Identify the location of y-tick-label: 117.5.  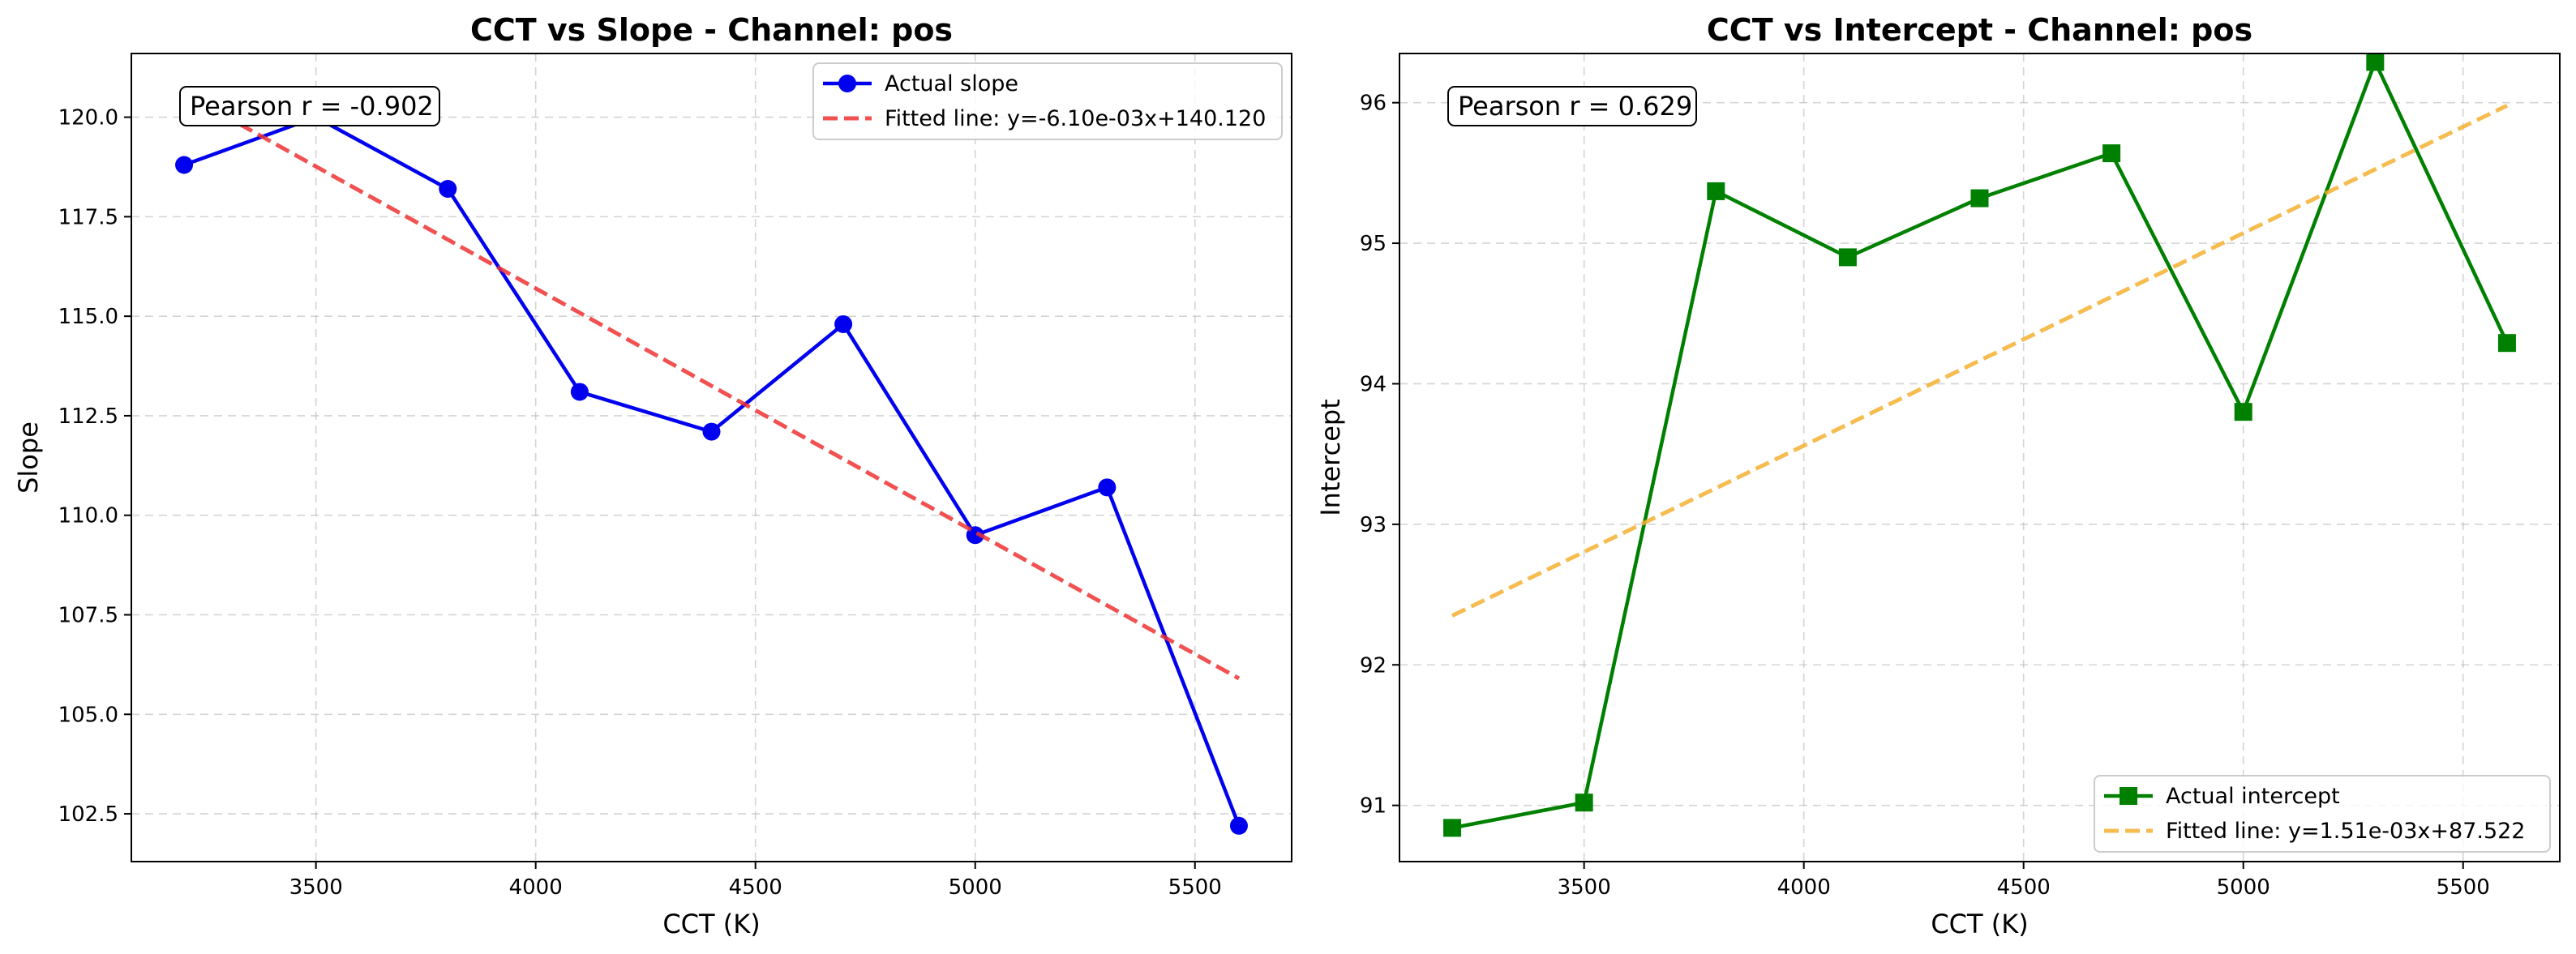
(88, 217).